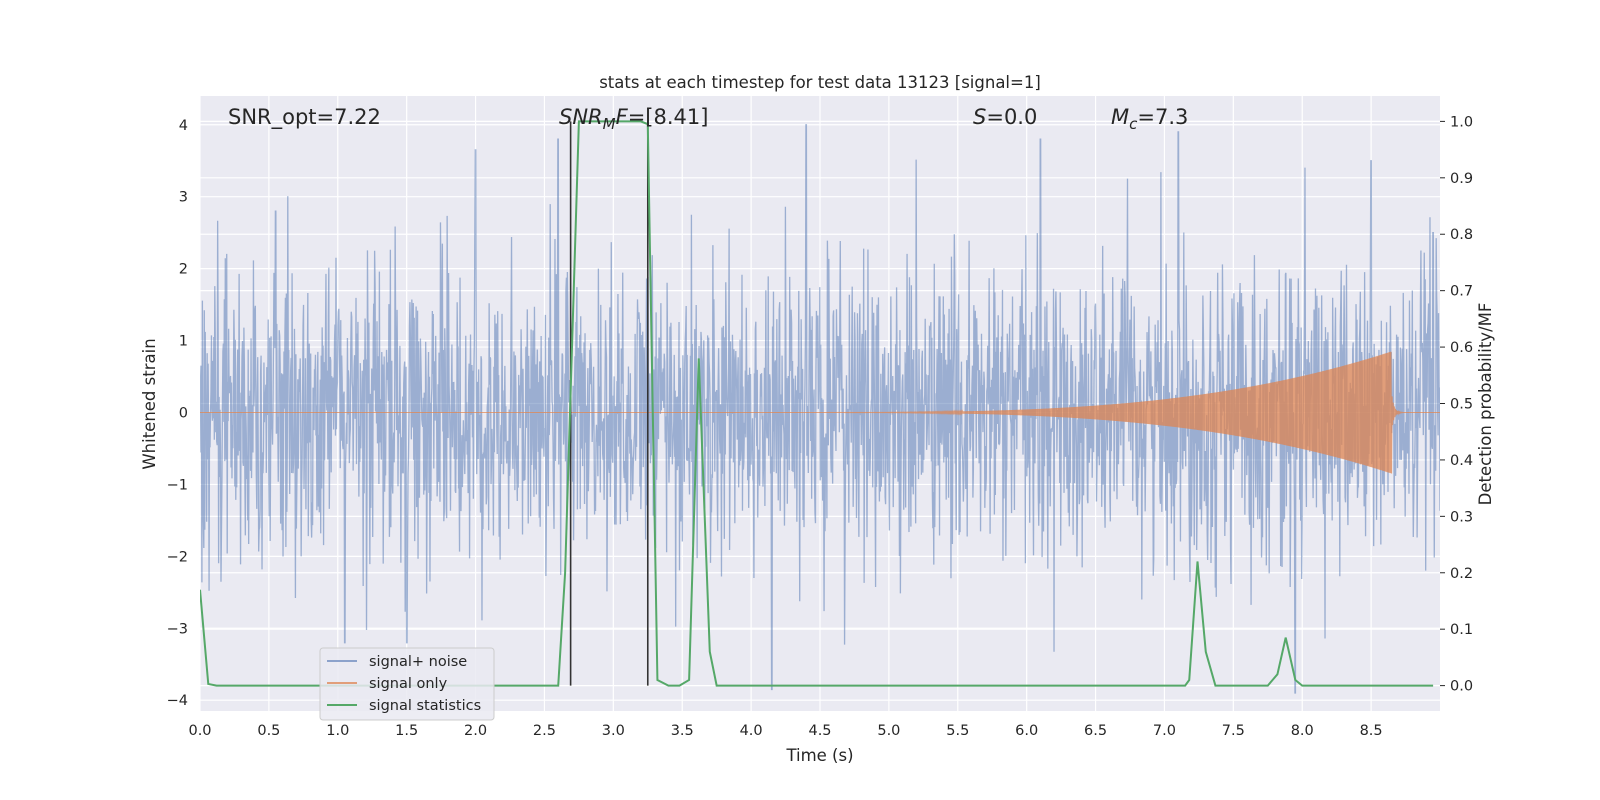  I want to click on x-tick-label: 1.5, so click(406, 731).